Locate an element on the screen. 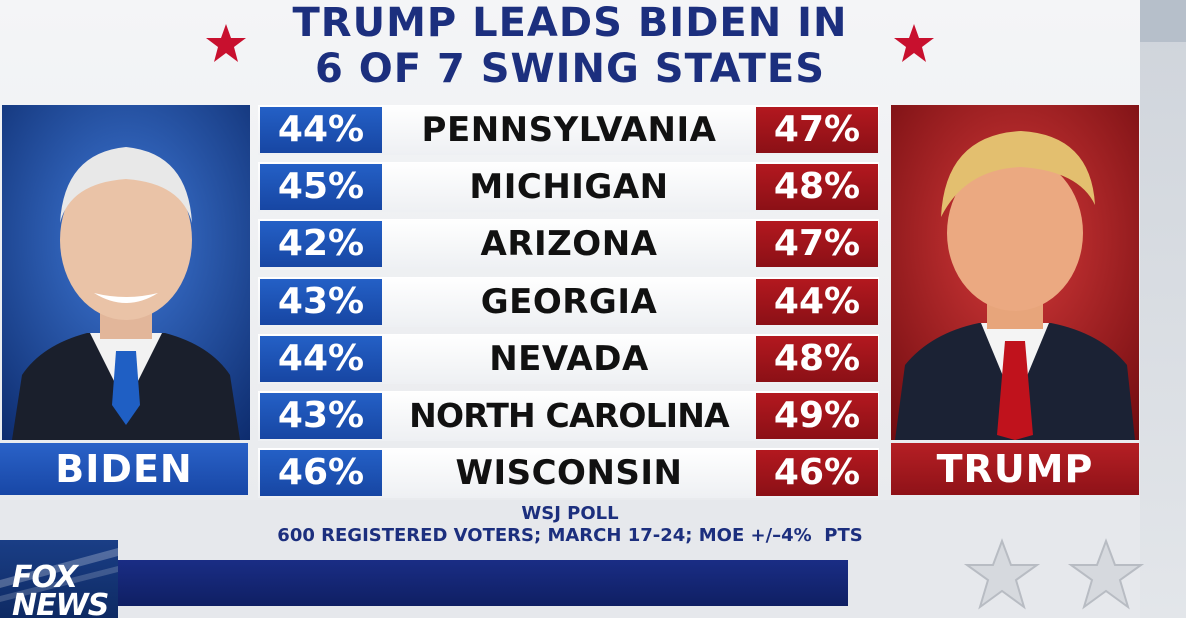 The width and height of the screenshot is (1186, 618). headline: TRUMP LEADS BIDEN IN 6 OF 7 SWING STATES is located at coordinates (570, 47).